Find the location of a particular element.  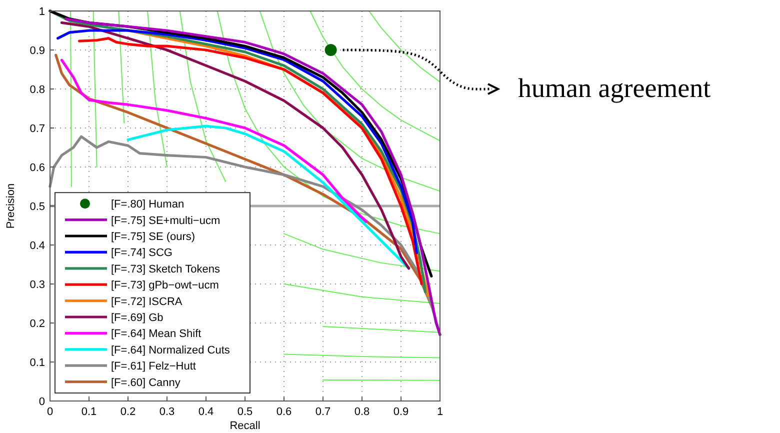

x-tick-label: 1 is located at coordinates (440, 412).